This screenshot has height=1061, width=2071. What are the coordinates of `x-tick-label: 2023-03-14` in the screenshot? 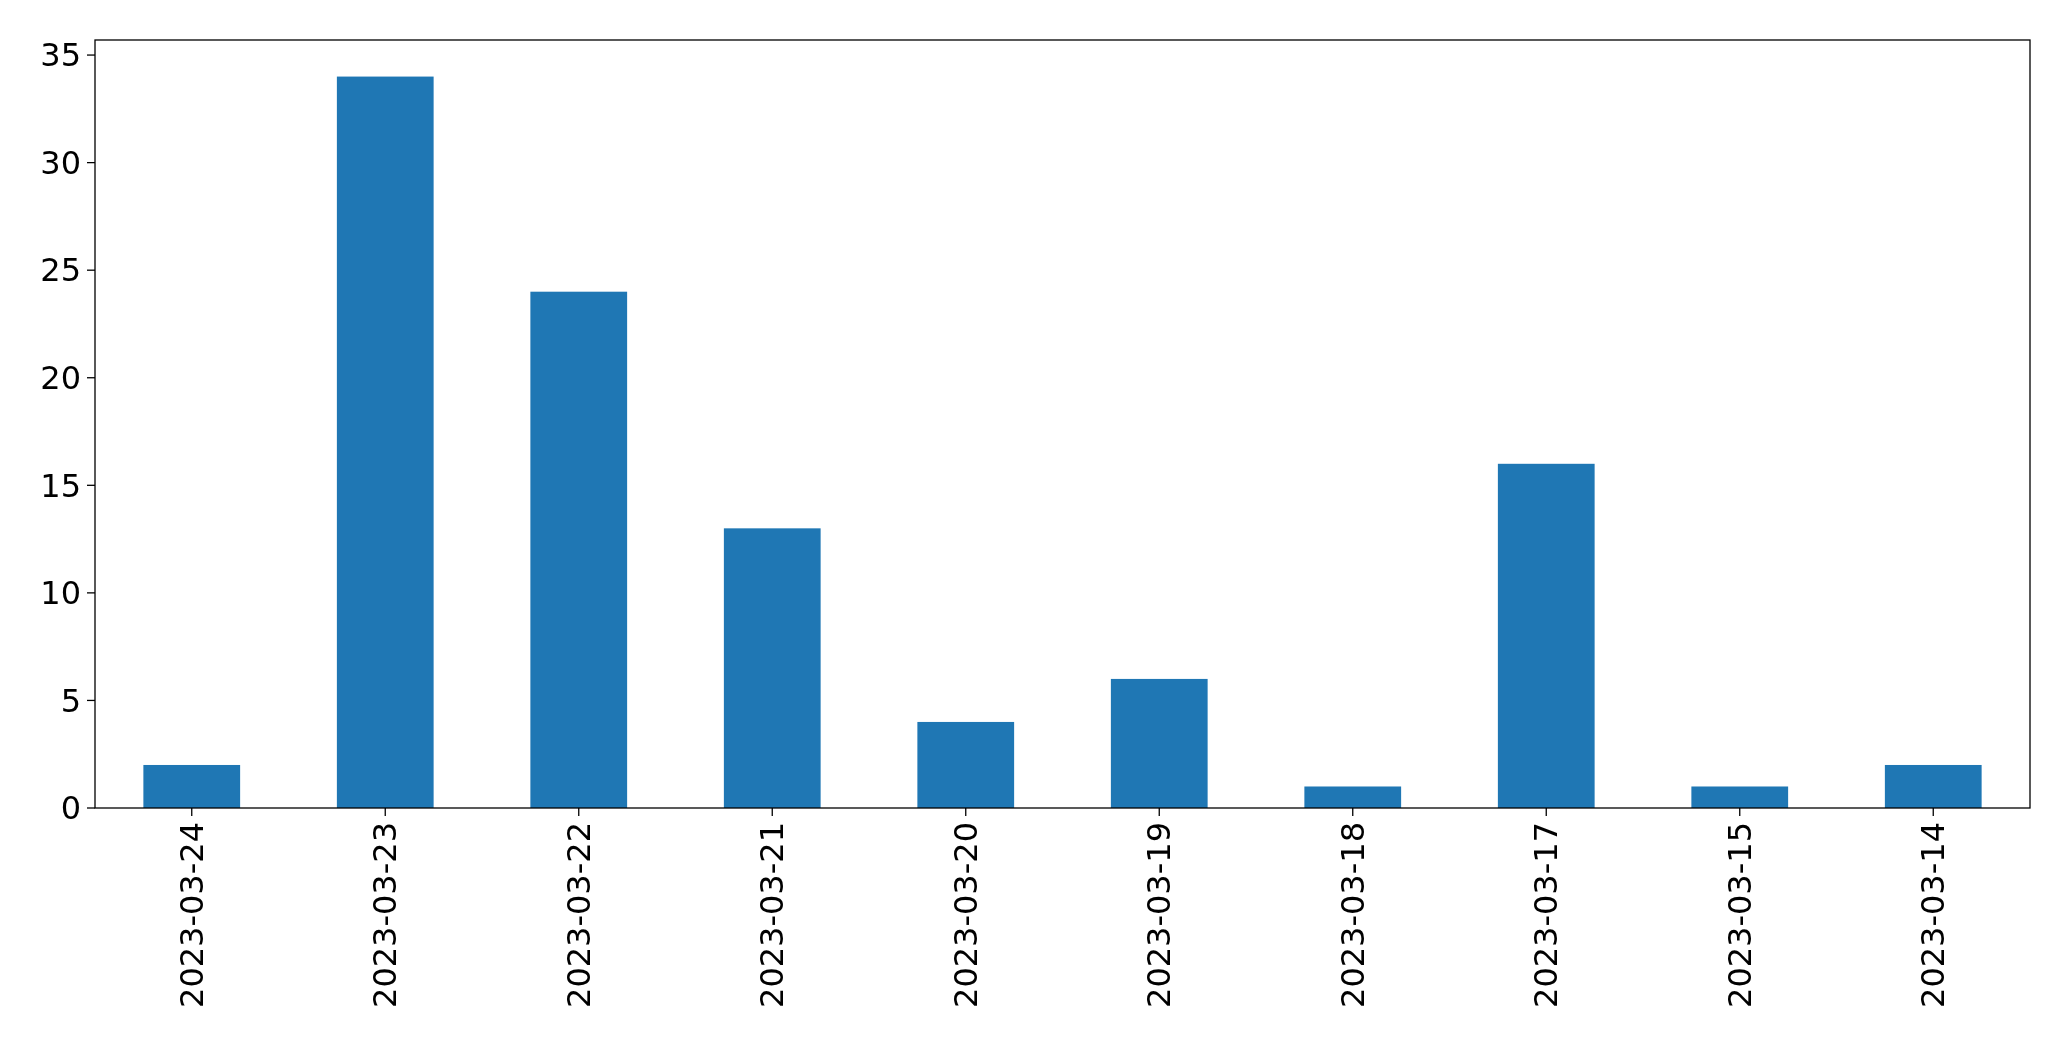 It's located at (1933, 915).